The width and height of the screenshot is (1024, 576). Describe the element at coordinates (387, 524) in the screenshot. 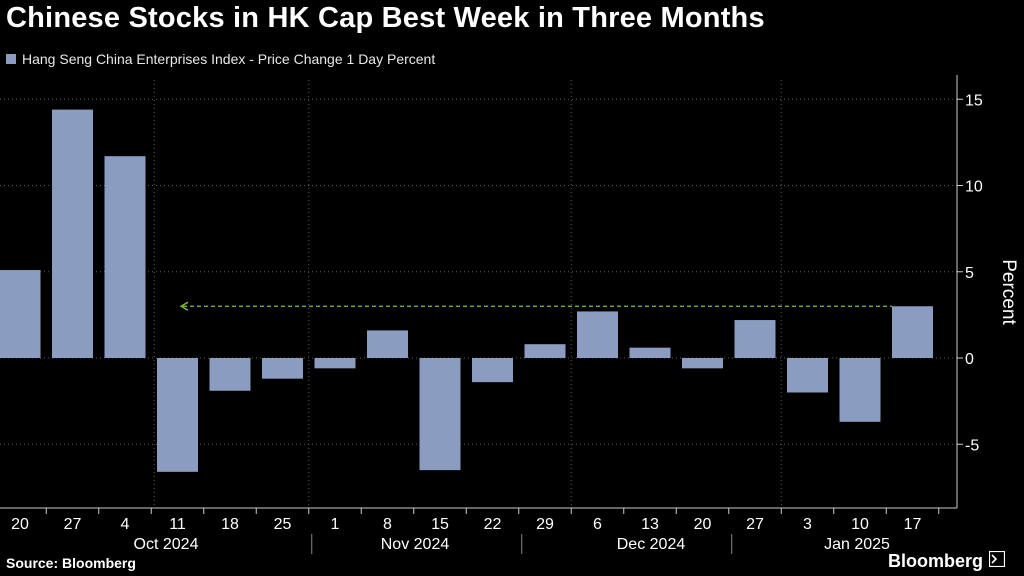

I see `x-tick-label: 8` at that location.